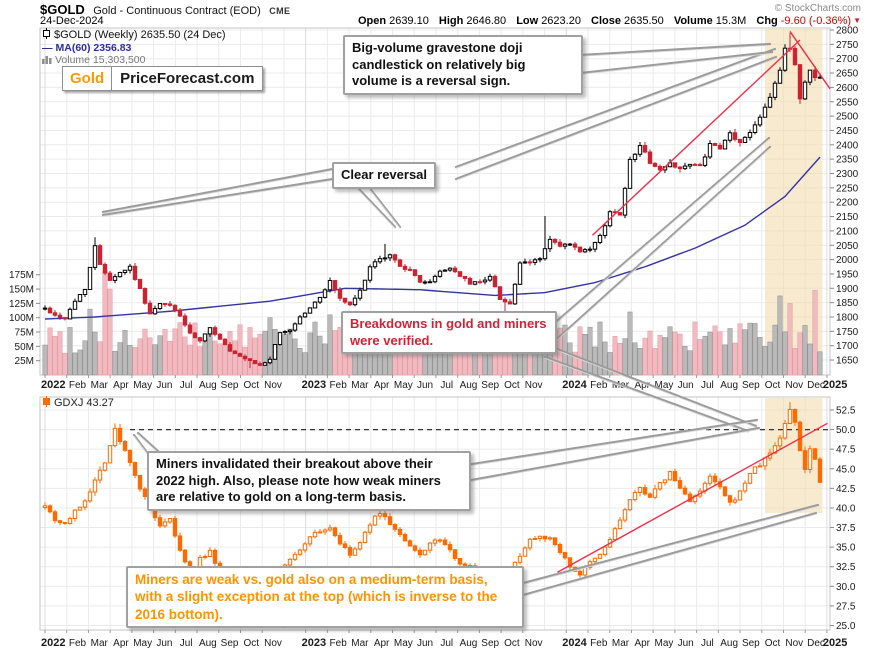 The image size is (875, 654). What do you see at coordinates (847, 361) in the screenshot?
I see `svg-text: 1650` at bounding box center [847, 361].